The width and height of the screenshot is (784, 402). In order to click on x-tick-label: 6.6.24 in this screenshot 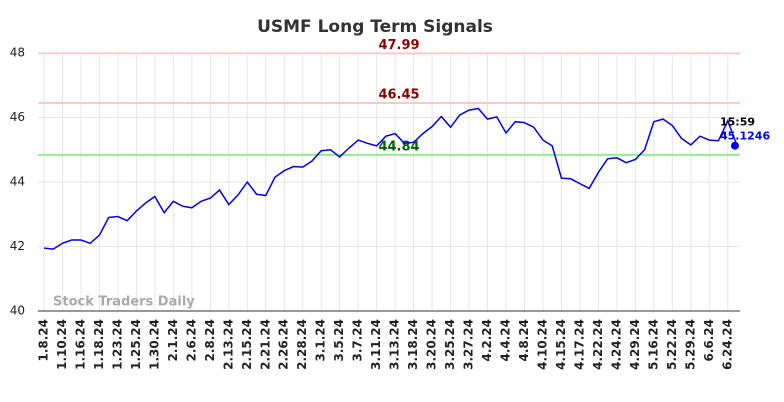, I will do `click(709, 340)`.